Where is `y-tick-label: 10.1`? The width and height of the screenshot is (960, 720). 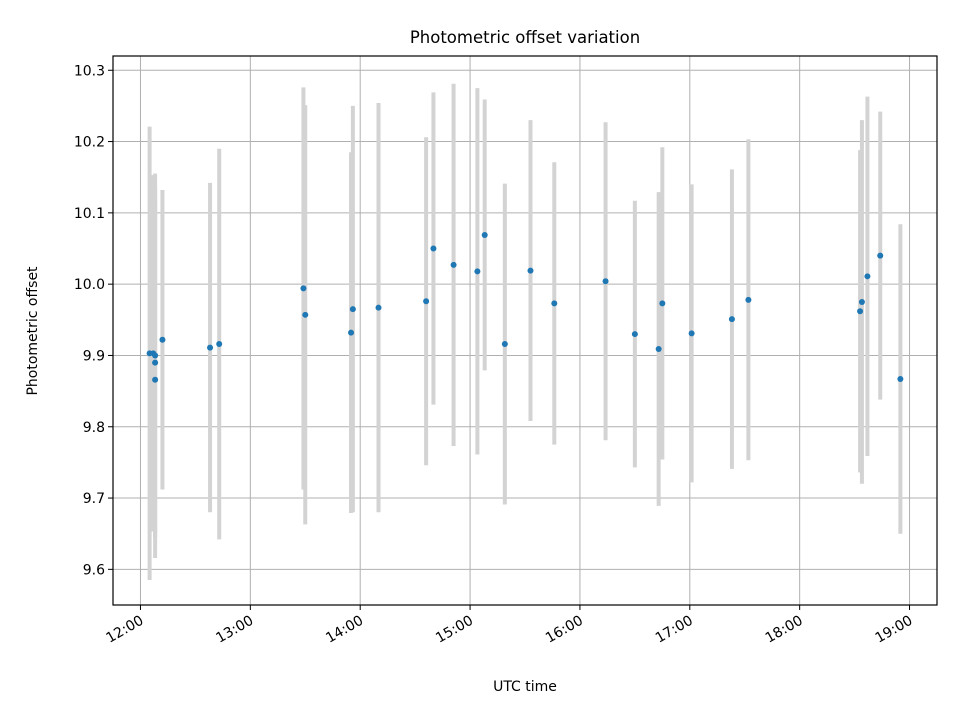
y-tick-label: 10.1 is located at coordinates (89, 214).